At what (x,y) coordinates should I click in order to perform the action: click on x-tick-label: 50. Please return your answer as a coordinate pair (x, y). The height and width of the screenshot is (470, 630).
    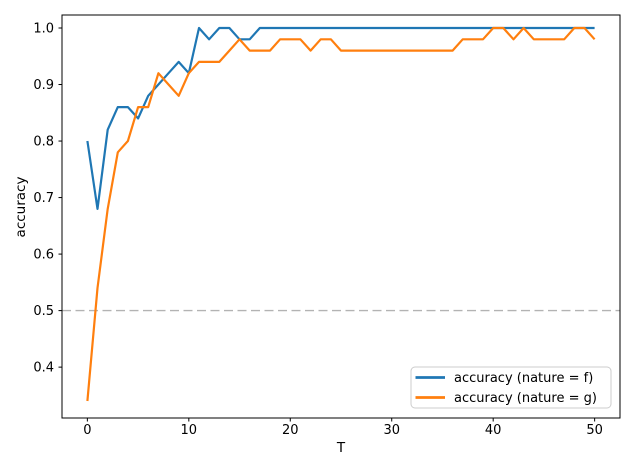
    Looking at the image, I should click on (594, 430).